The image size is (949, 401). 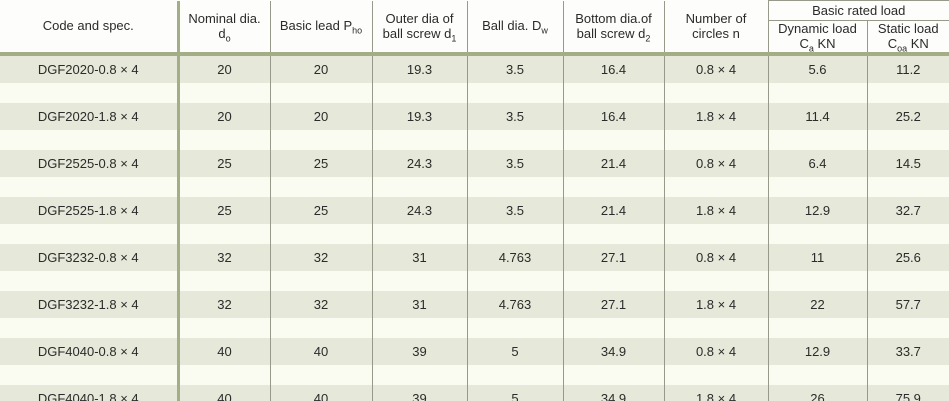 What do you see at coordinates (614, 392) in the screenshot?
I see `value-cell: 34.9` at bounding box center [614, 392].